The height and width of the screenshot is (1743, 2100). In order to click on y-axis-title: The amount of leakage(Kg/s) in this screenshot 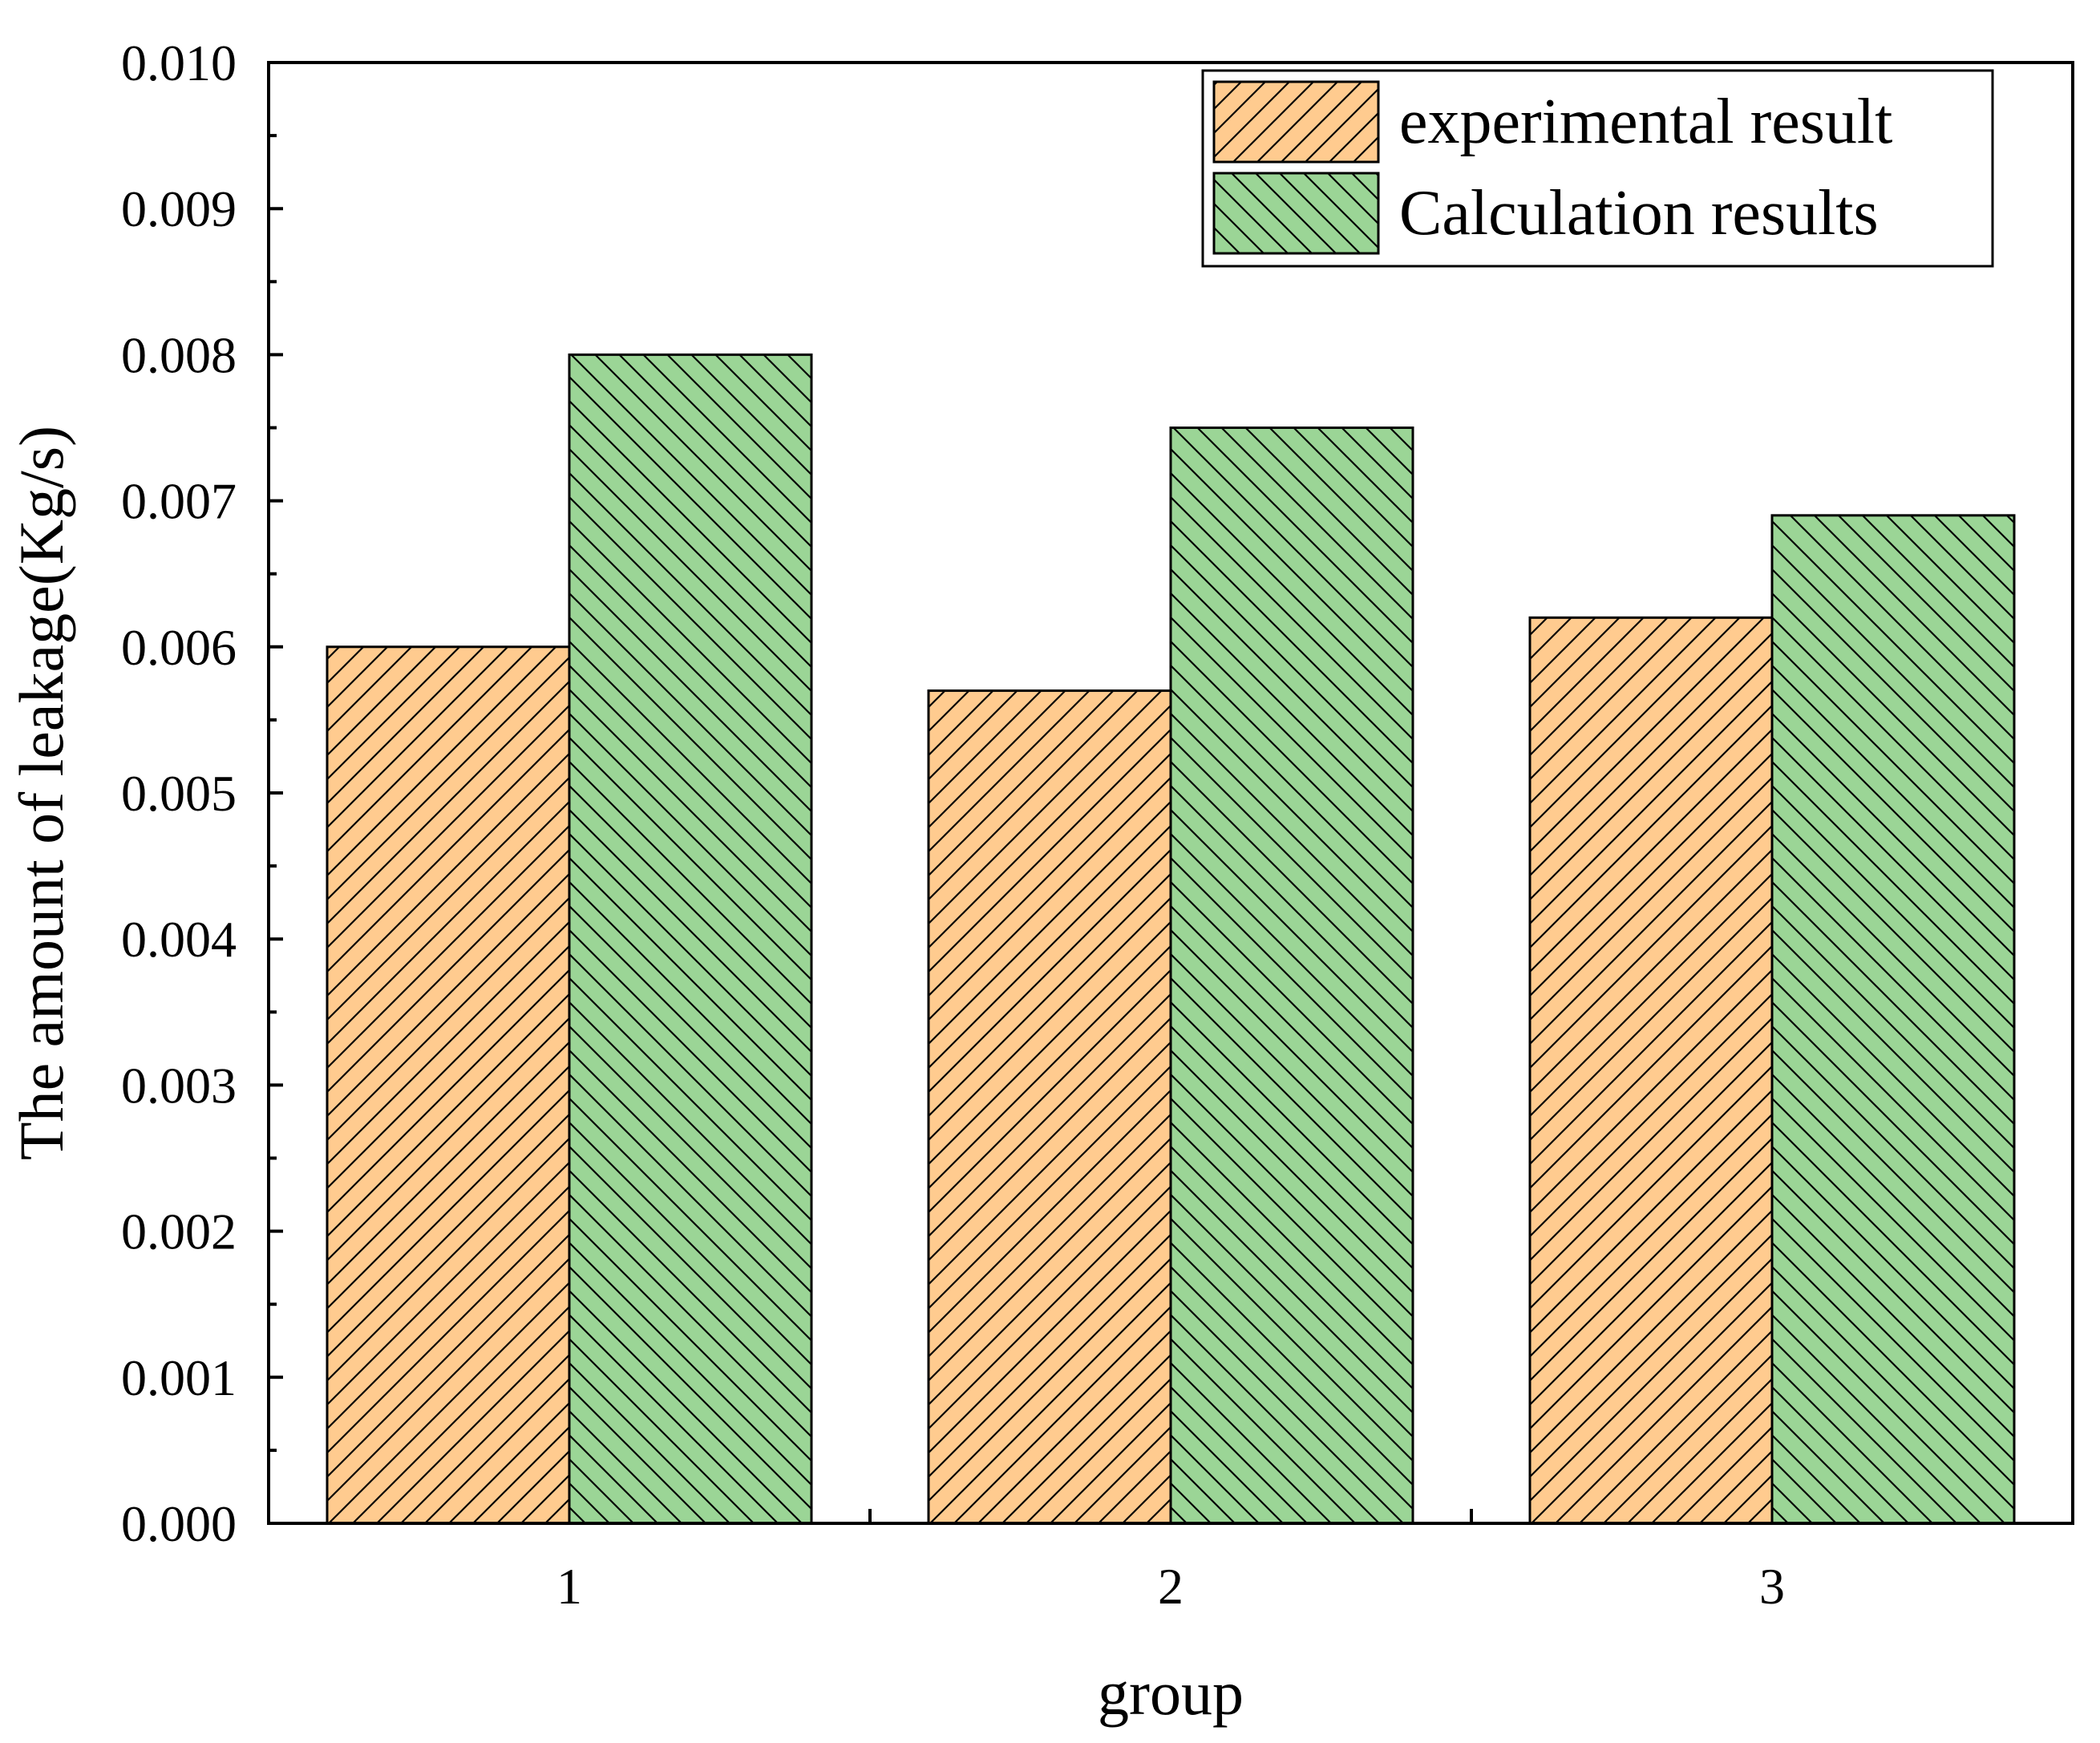, I will do `click(41, 793)`.